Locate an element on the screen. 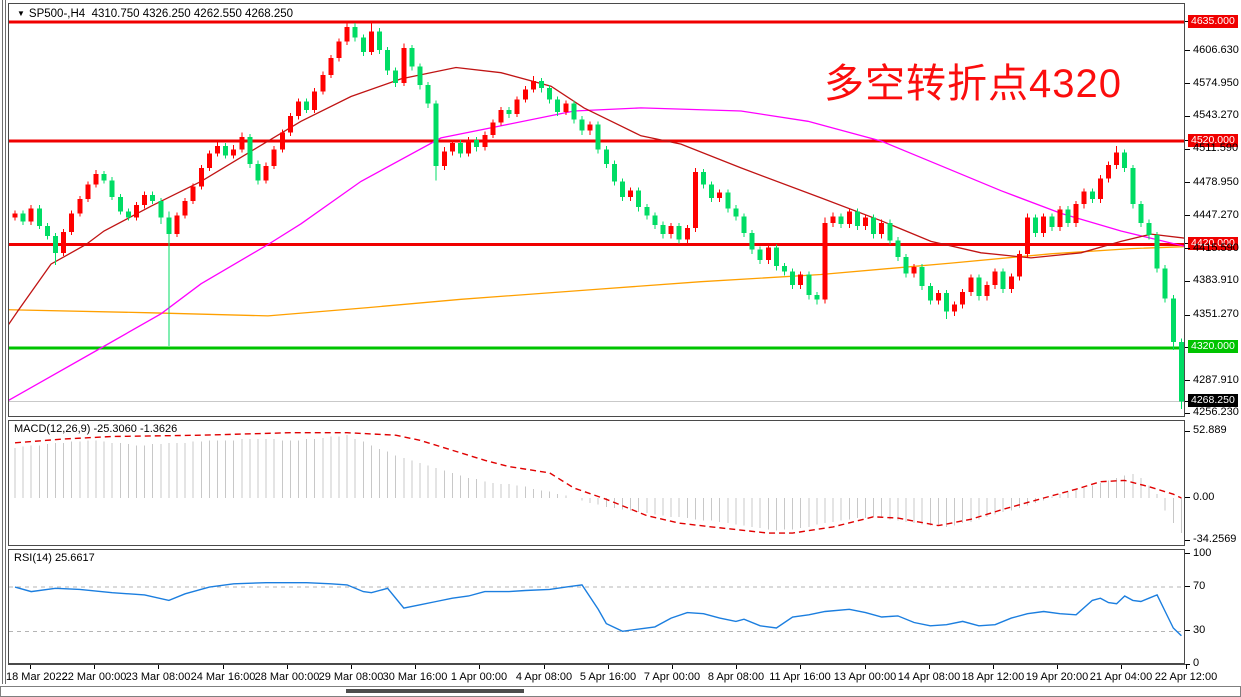 Image resolution: width=1241 pixels, height=697 pixels. axis-label: 4447.270 is located at coordinates (1216, 215).